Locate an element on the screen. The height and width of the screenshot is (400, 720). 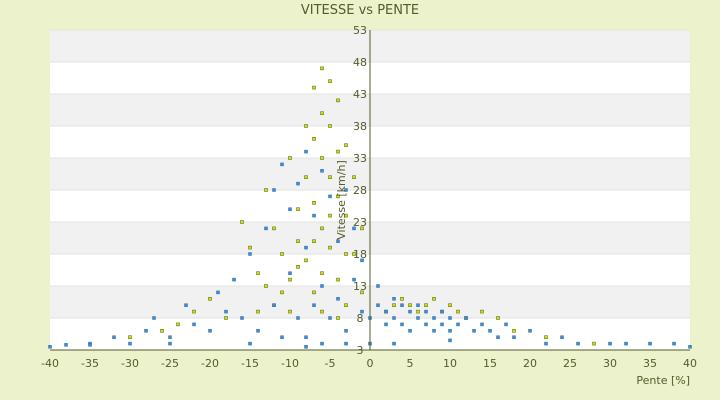
x-tick-label: -20 is located at coordinates (210, 363).